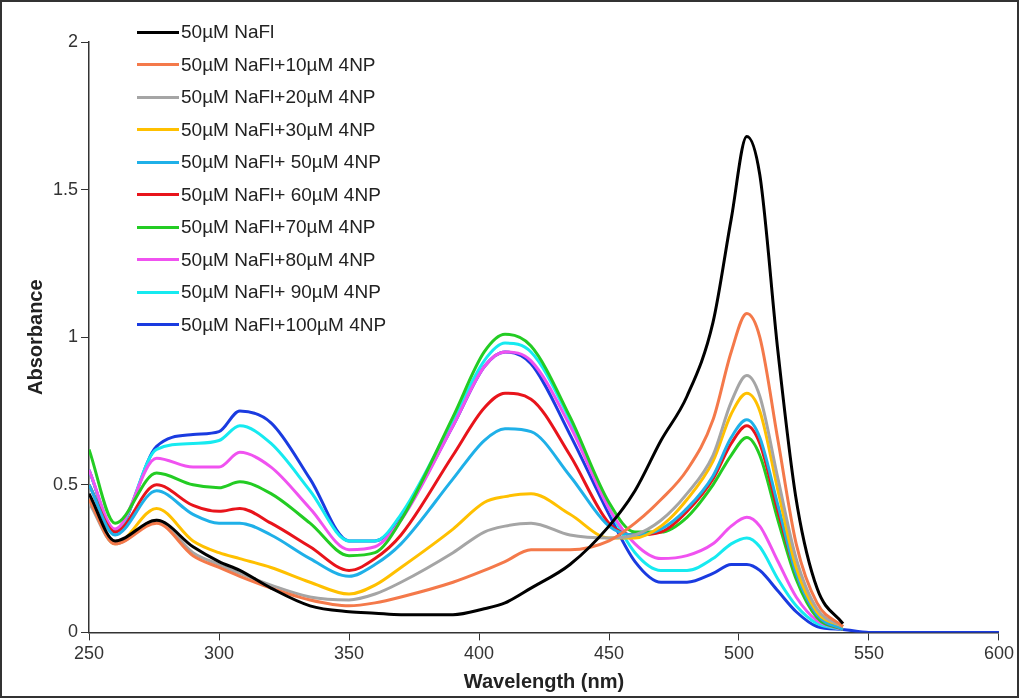 This screenshot has height=698, width=1019. What do you see at coordinates (73, 336) in the screenshot?
I see `y-tick-label: 1` at bounding box center [73, 336].